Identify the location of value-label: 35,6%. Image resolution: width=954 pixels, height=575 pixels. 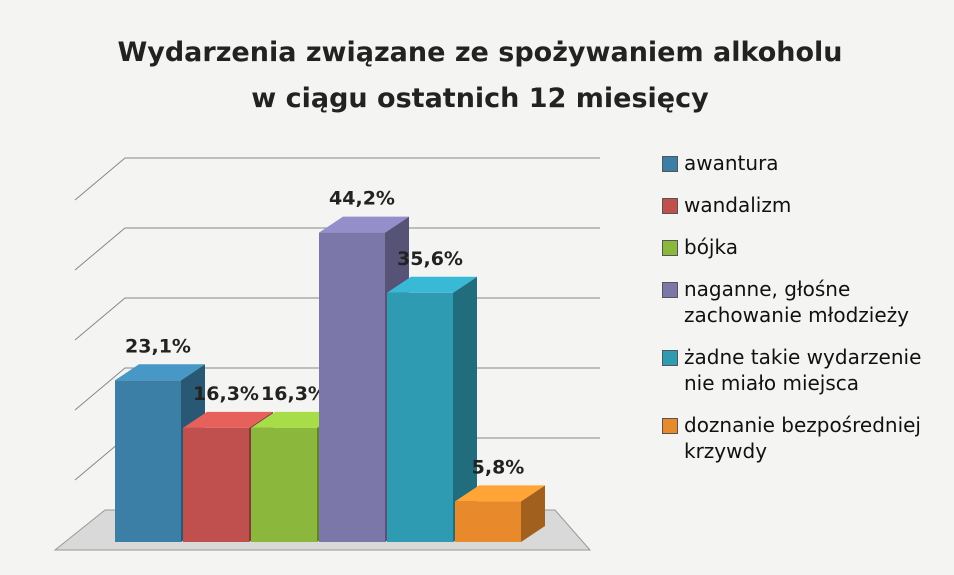
(430, 259).